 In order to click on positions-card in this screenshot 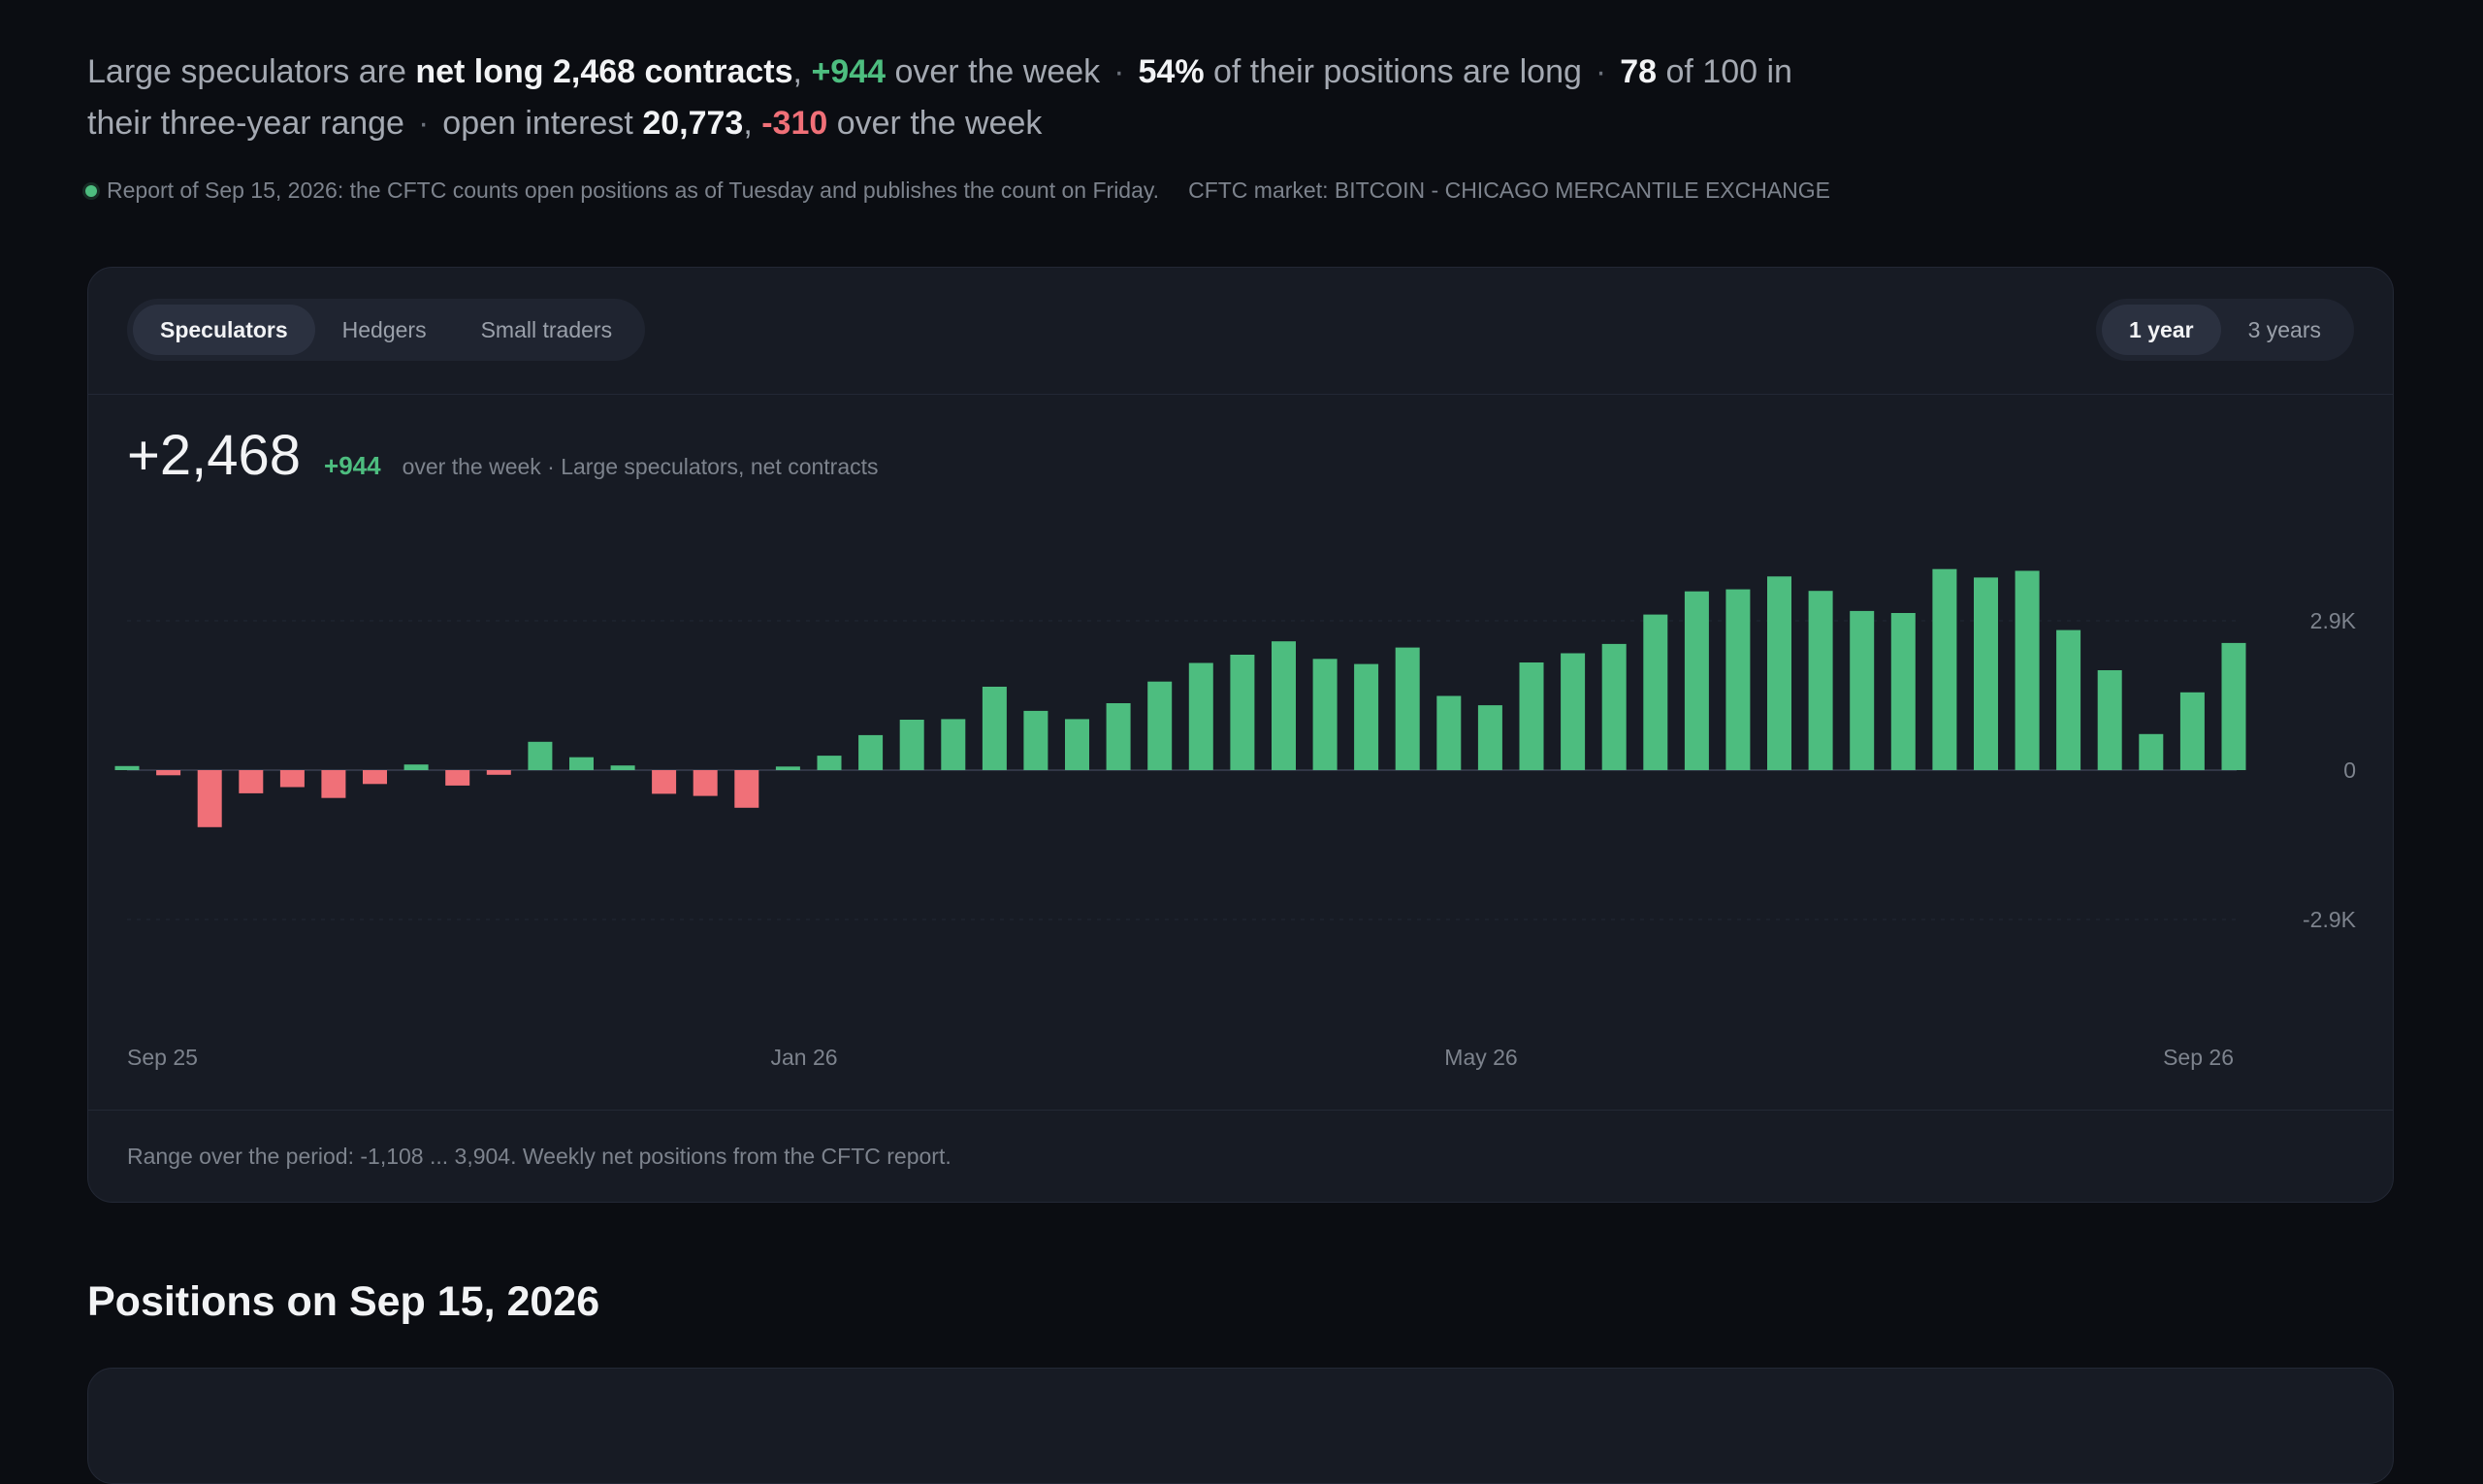, I will do `click(1241, 1426)`.